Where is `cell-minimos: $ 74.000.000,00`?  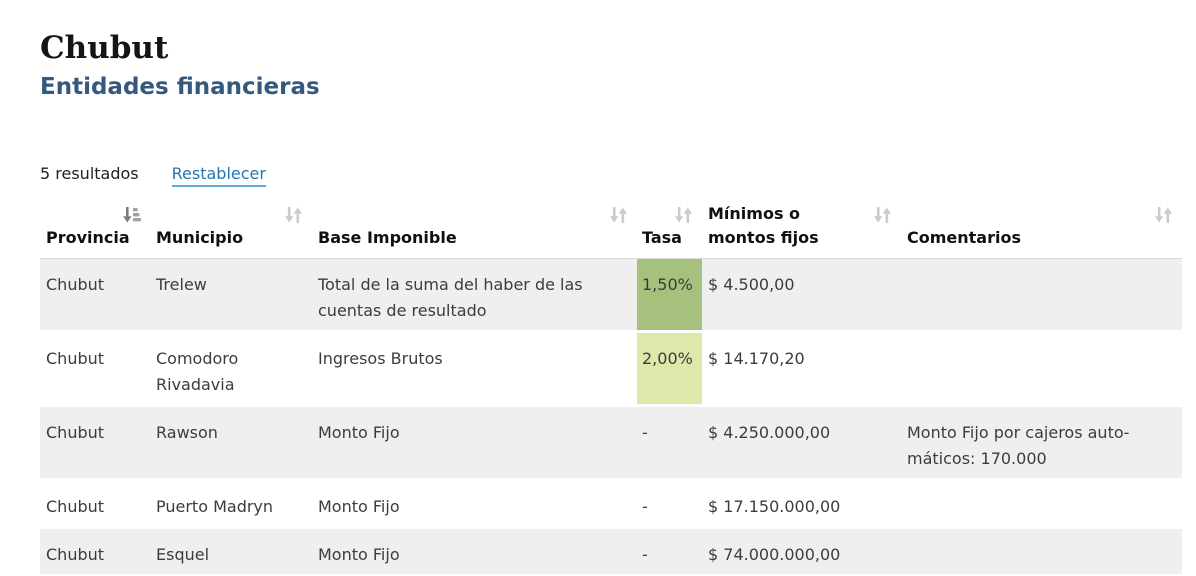 cell-minimos: $ 74.000.000,00 is located at coordinates (801, 552).